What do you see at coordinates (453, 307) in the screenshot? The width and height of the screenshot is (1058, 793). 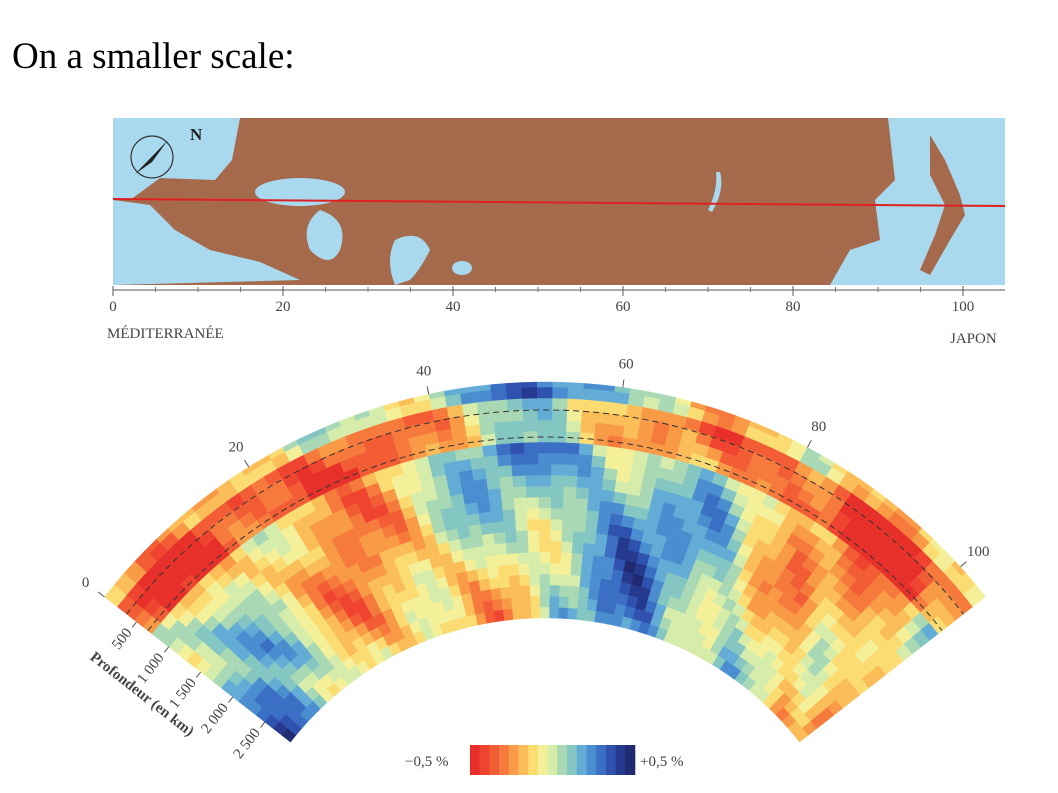 I see `tick-label: 40` at bounding box center [453, 307].